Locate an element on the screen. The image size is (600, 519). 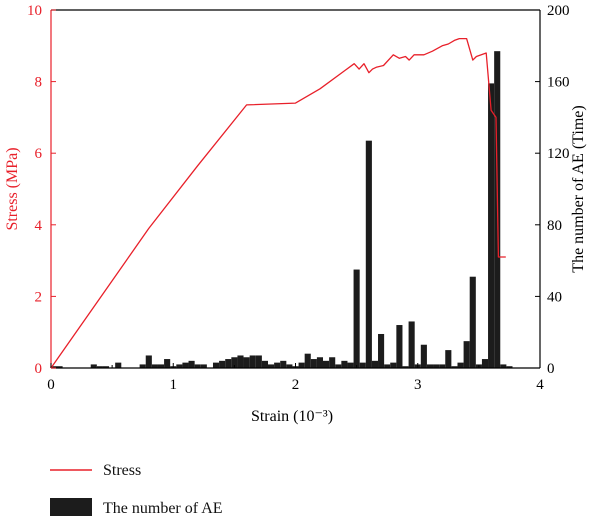
left-tick-label: 0 is located at coordinates (39, 369).